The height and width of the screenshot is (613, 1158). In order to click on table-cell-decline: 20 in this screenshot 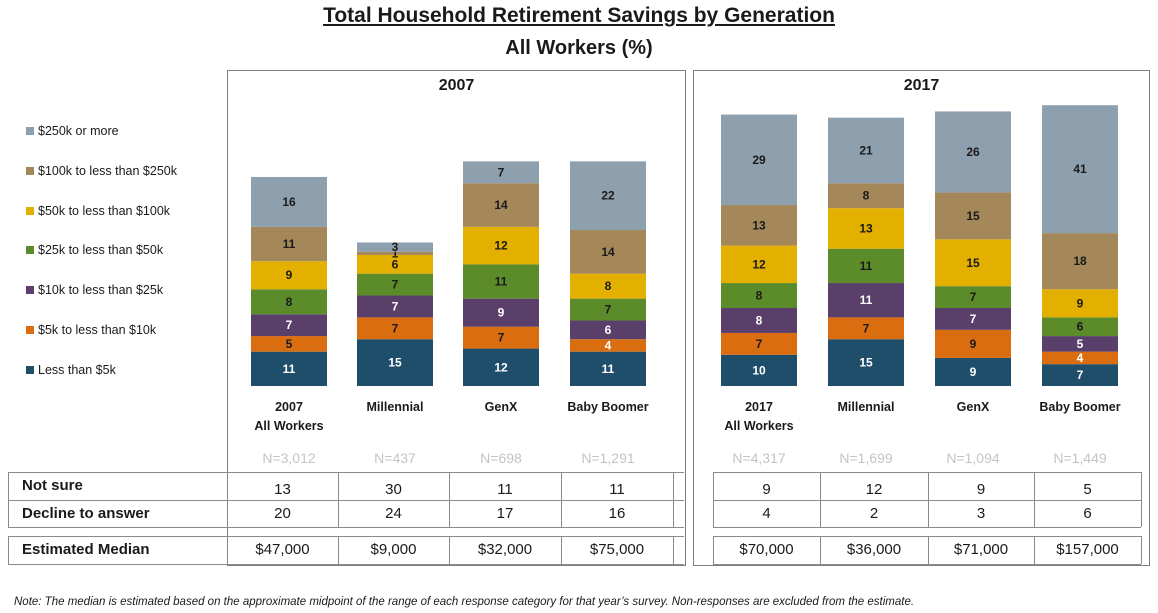, I will do `click(282, 513)`.